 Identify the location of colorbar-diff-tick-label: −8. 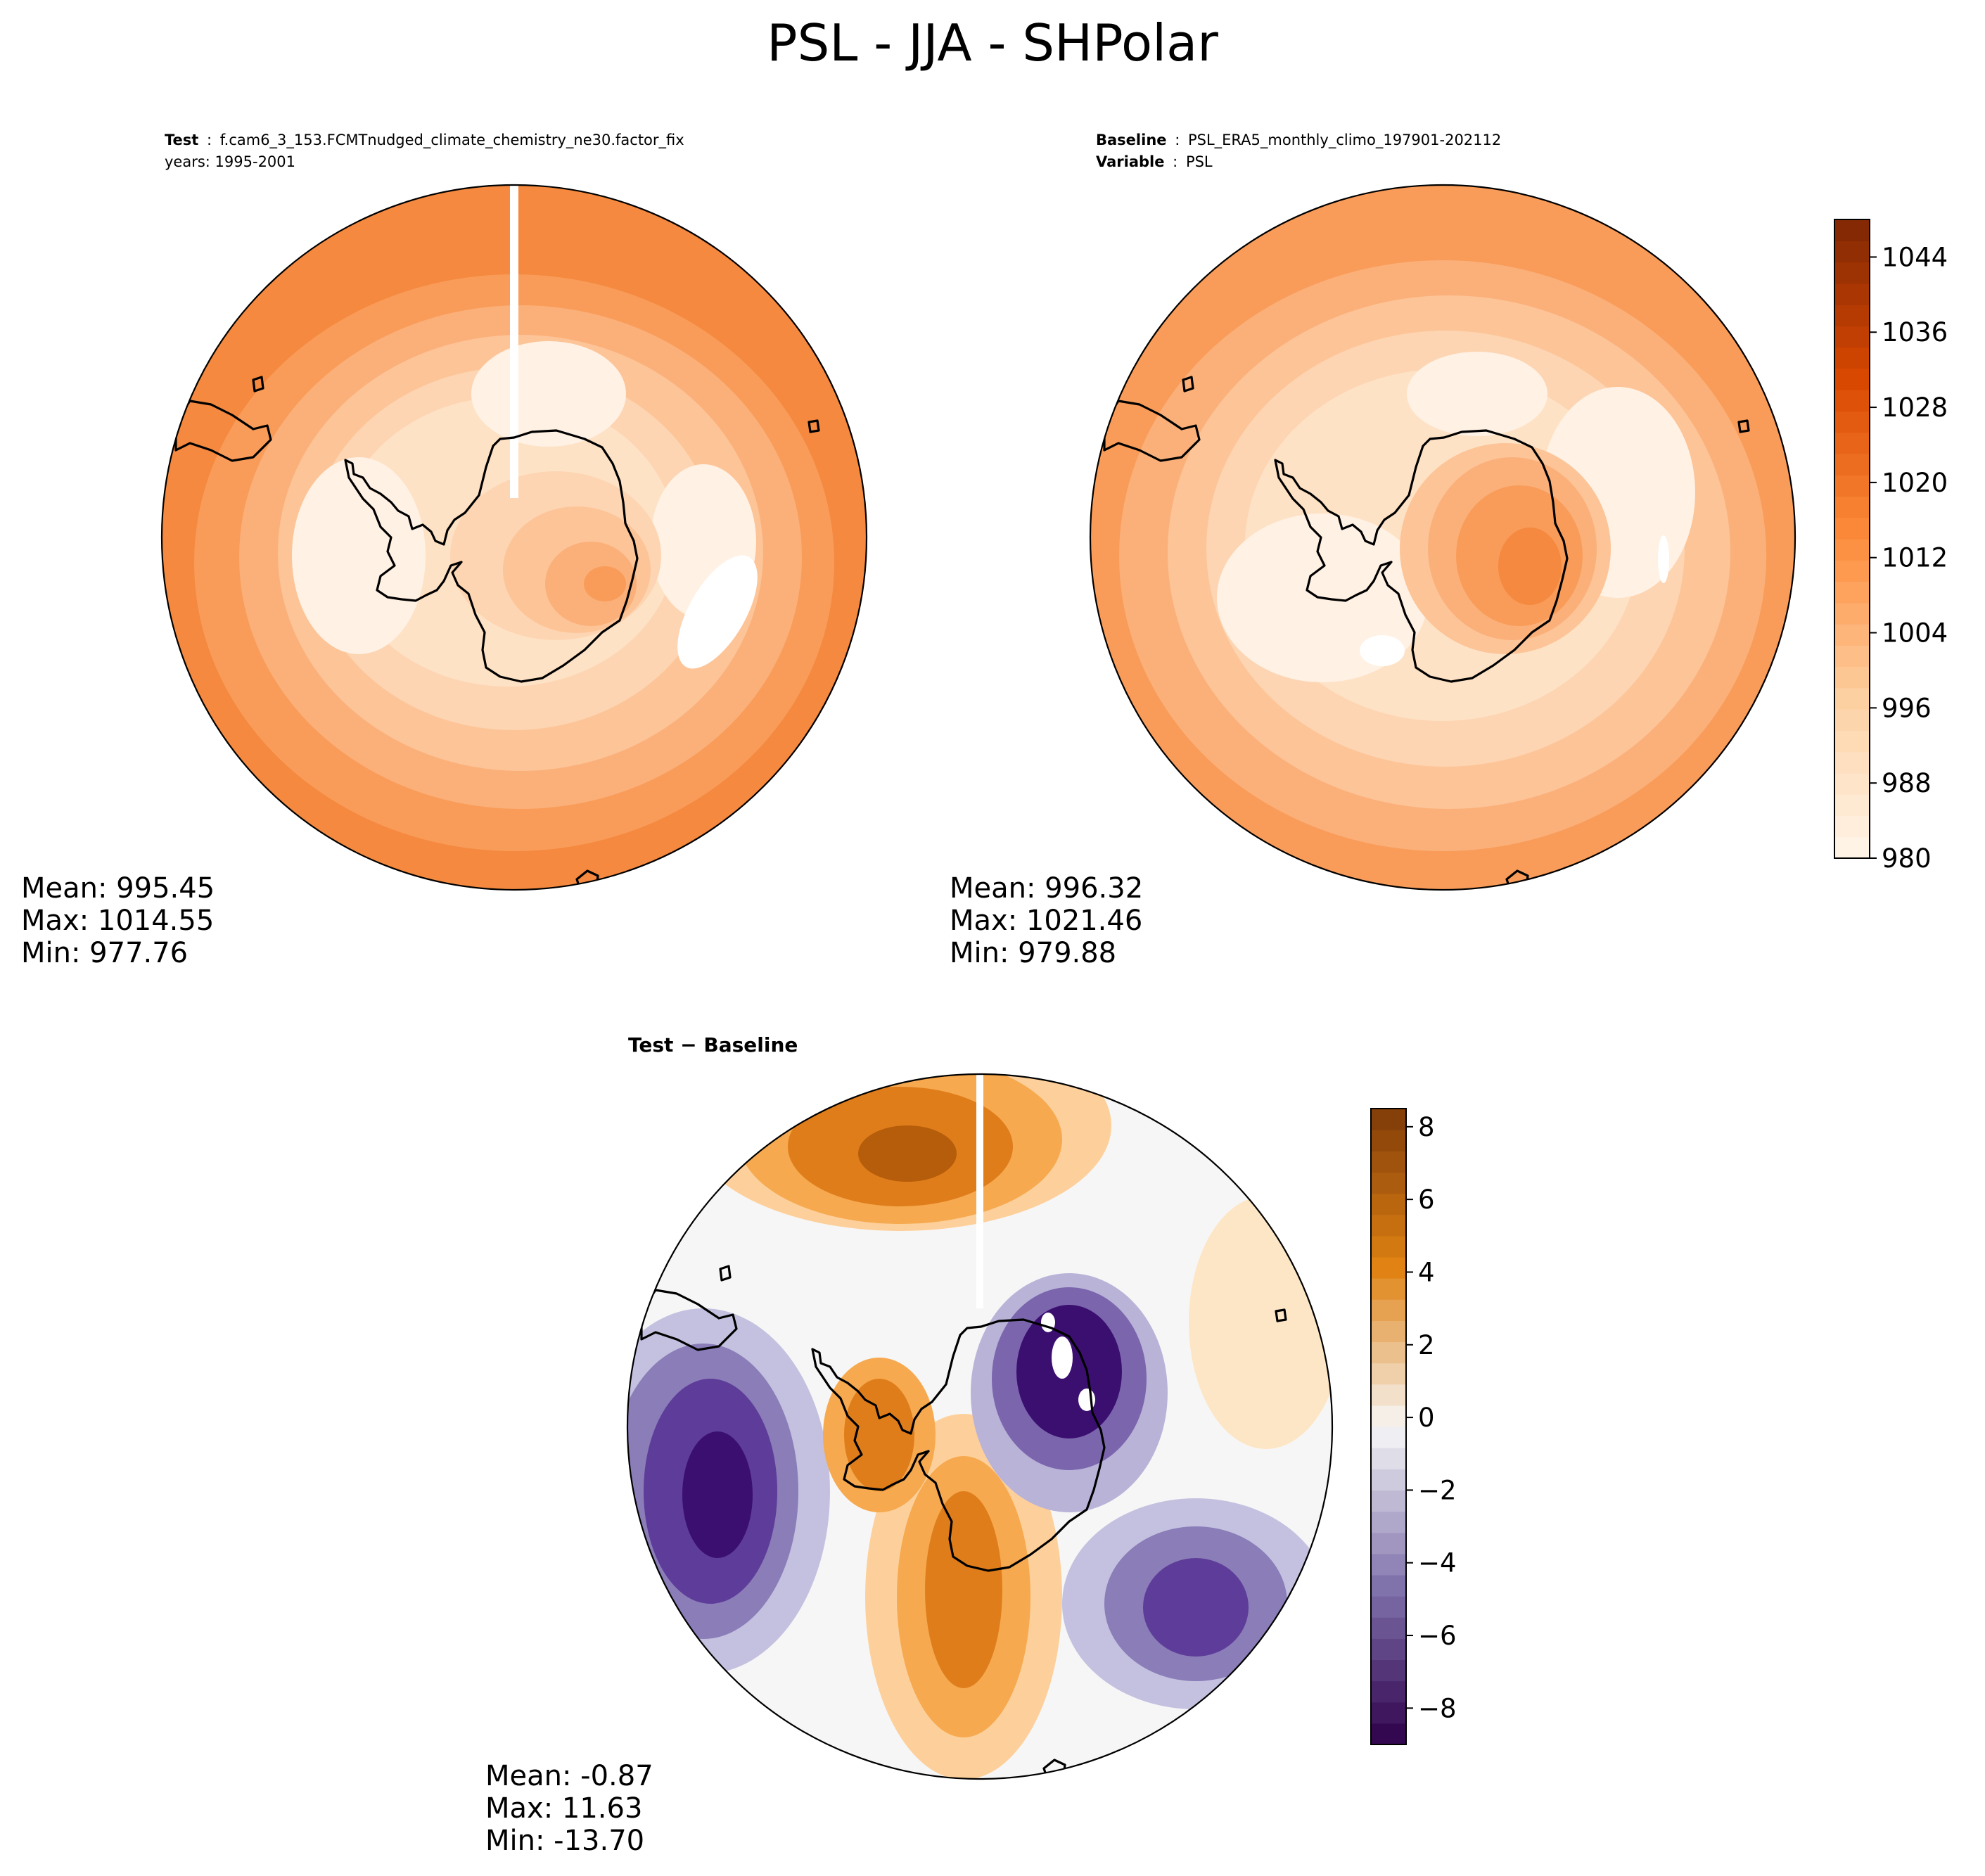
(1438, 1708).